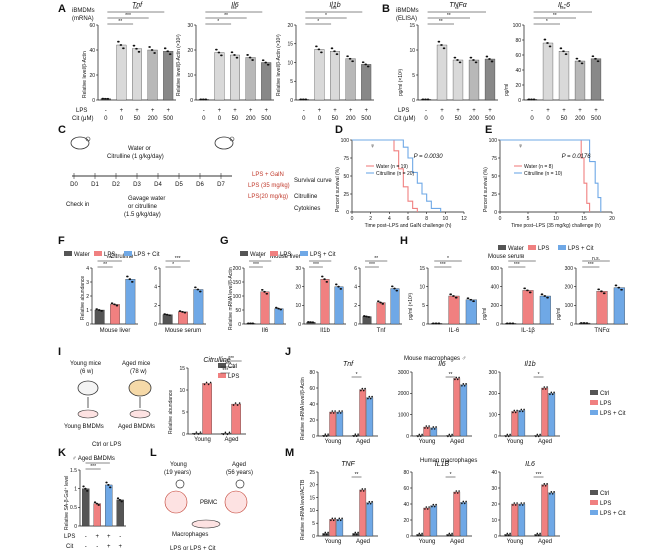 The height and width of the screenshot is (554, 650). I want to click on day-label: D5, so click(179, 185).